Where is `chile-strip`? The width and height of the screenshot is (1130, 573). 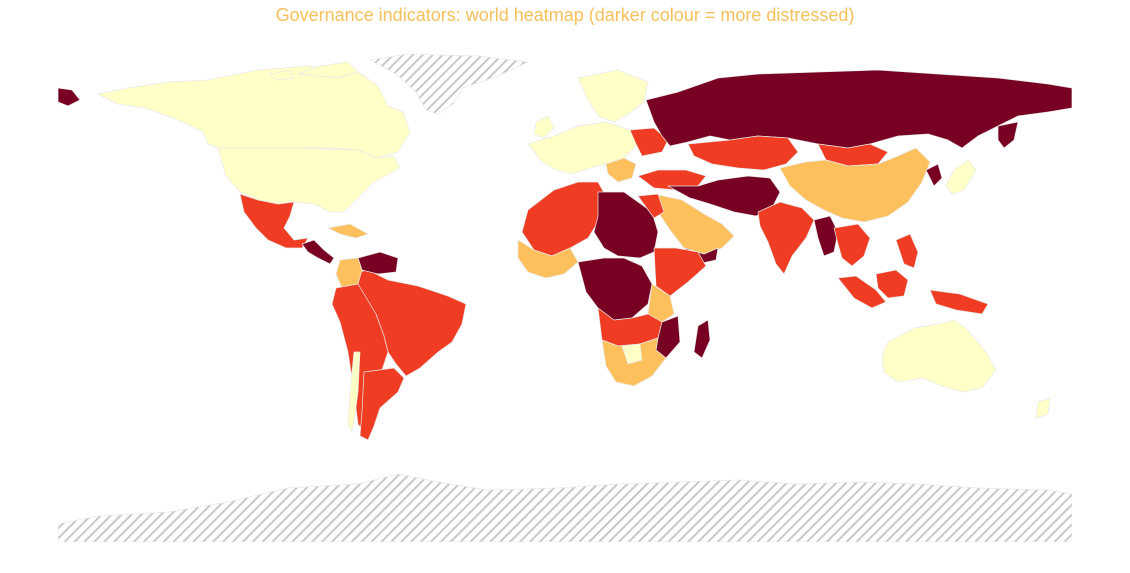
chile-strip is located at coordinates (354, 392).